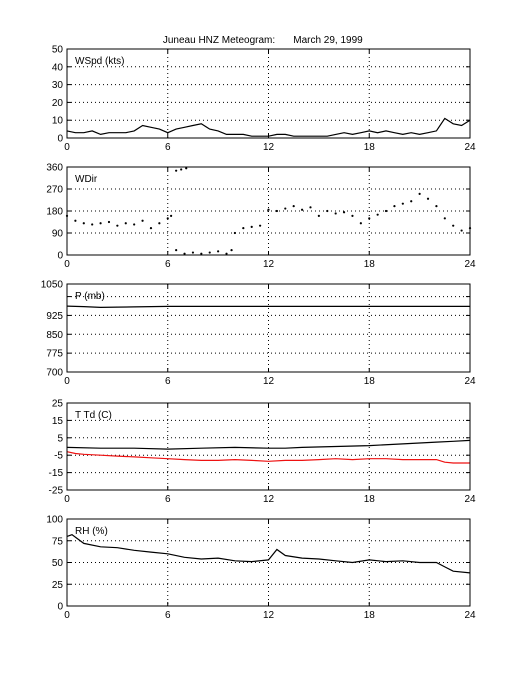  What do you see at coordinates (58, 85) in the screenshot?
I see `y-tick-label: 30` at bounding box center [58, 85].